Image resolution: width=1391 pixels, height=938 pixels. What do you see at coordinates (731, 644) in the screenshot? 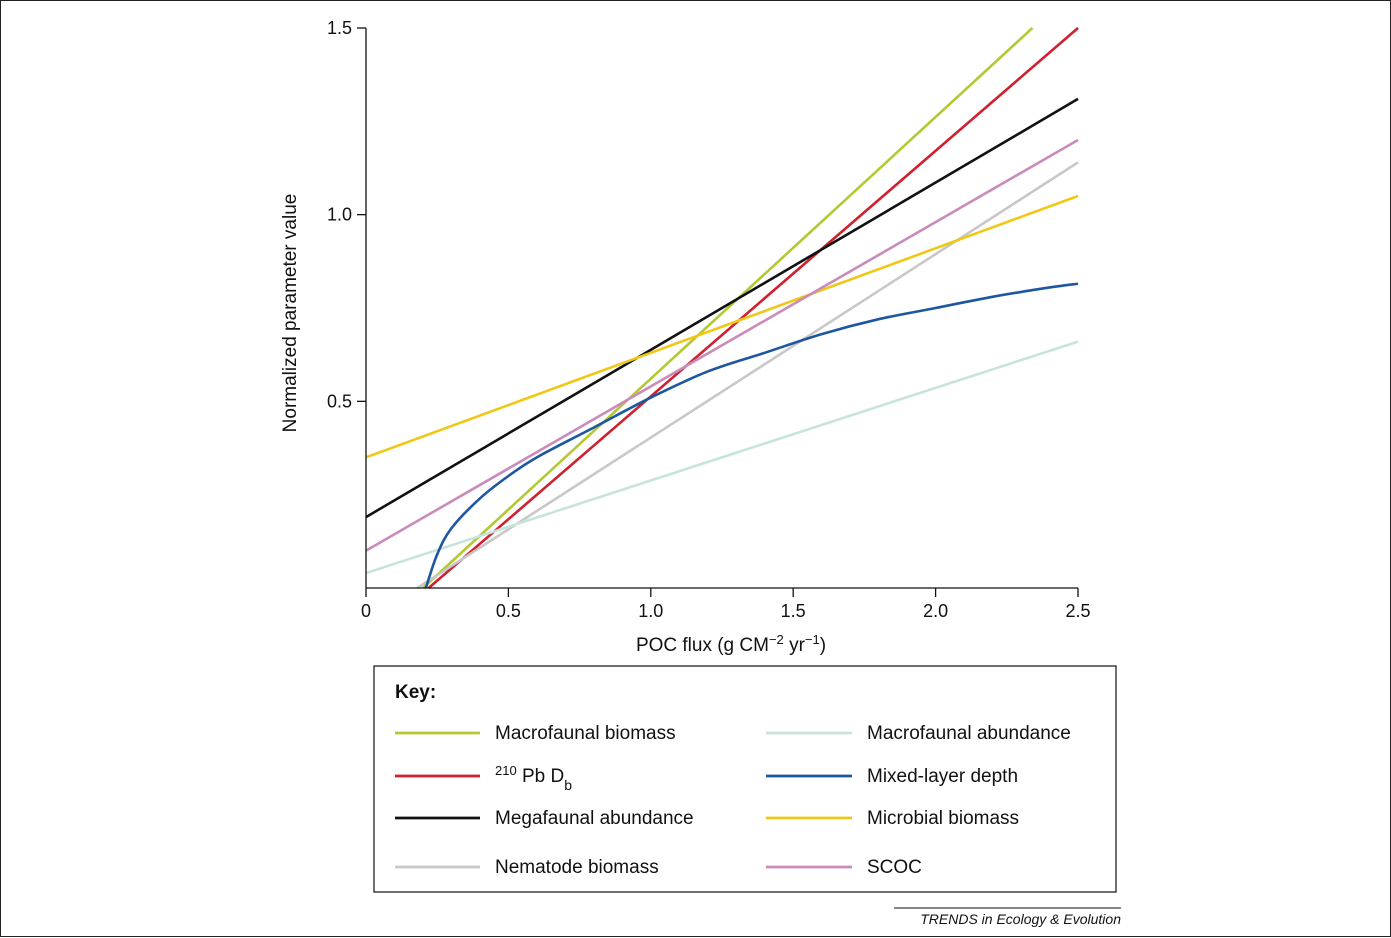
I see `x-axis-title: POC flux (g CM−2 yr−1)` at bounding box center [731, 644].